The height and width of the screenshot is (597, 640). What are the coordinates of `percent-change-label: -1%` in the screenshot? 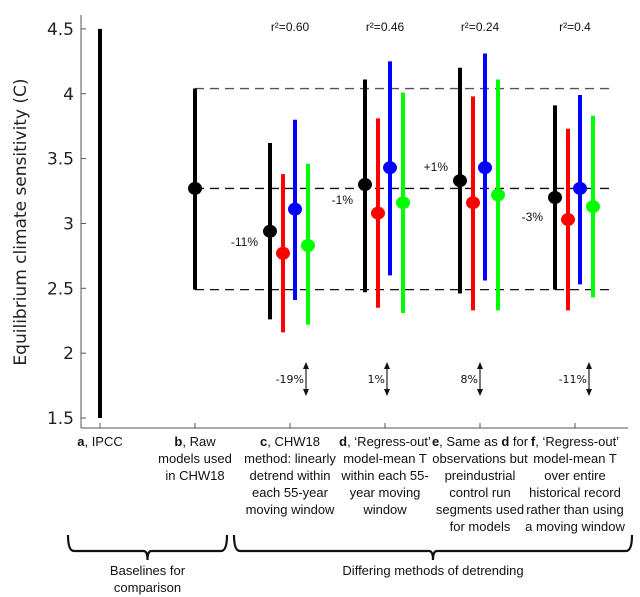 It's located at (343, 200).